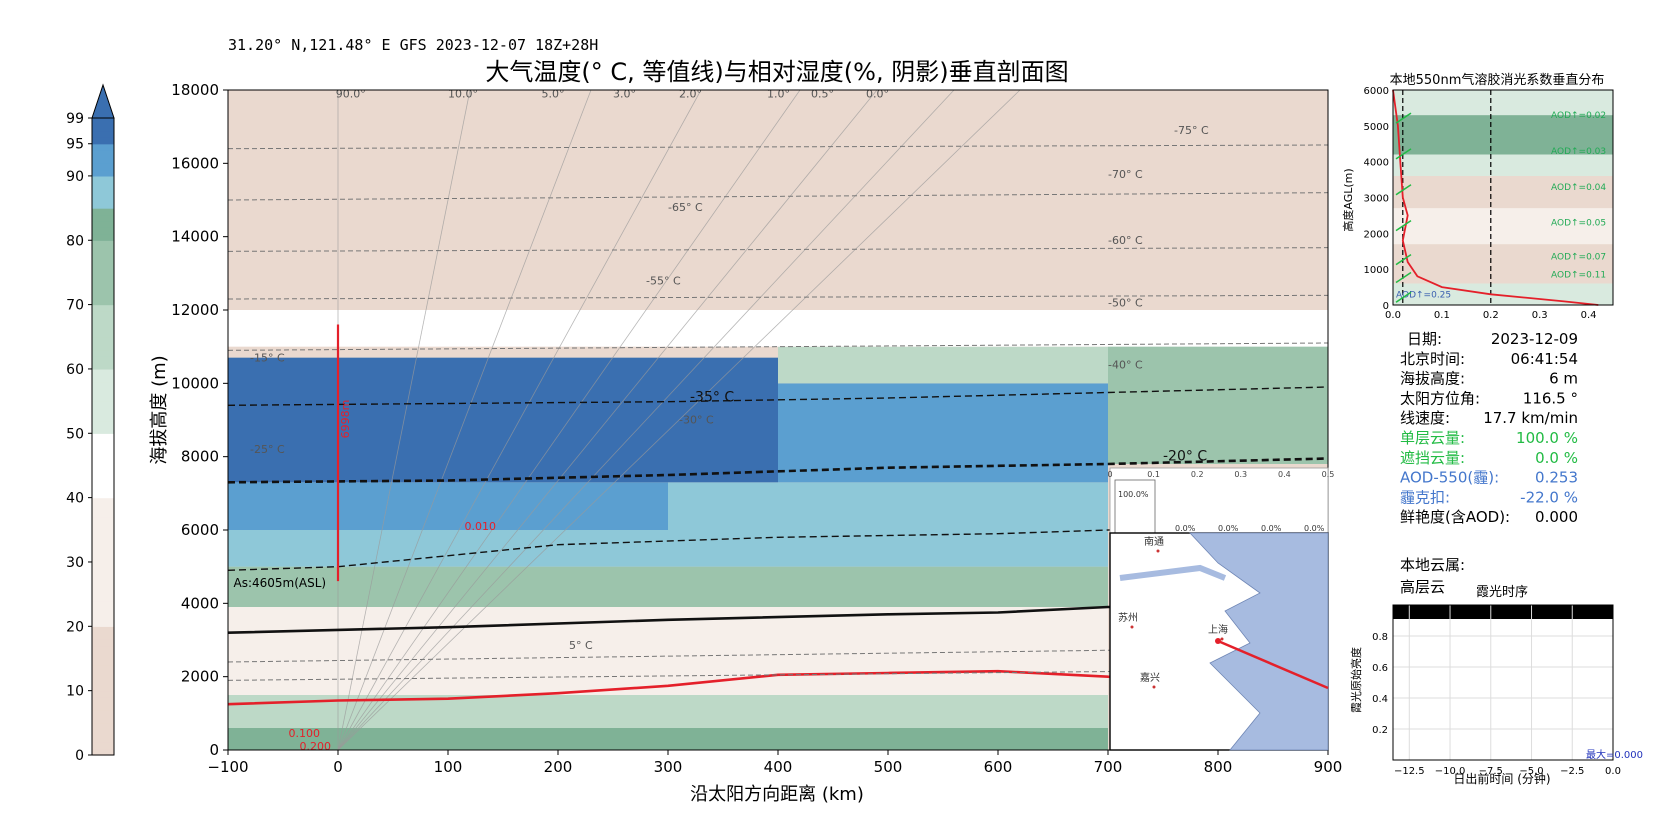 The image size is (1680, 840). What do you see at coordinates (778, 93) in the screenshot?
I see `contour-label: 1.0°` at bounding box center [778, 93].